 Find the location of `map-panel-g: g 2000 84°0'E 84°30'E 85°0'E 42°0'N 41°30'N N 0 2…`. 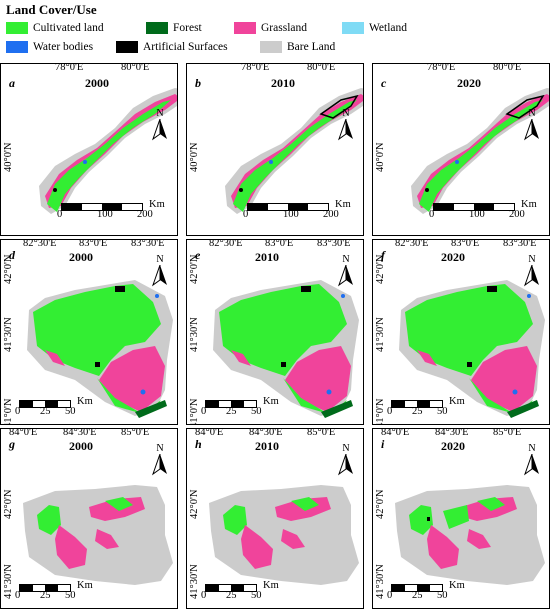

map-panel-g: g 2000 84°0'E 84°30'E 85°0'E 42°0'N 41°30'N N 0 2… is located at coordinates (89, 518).